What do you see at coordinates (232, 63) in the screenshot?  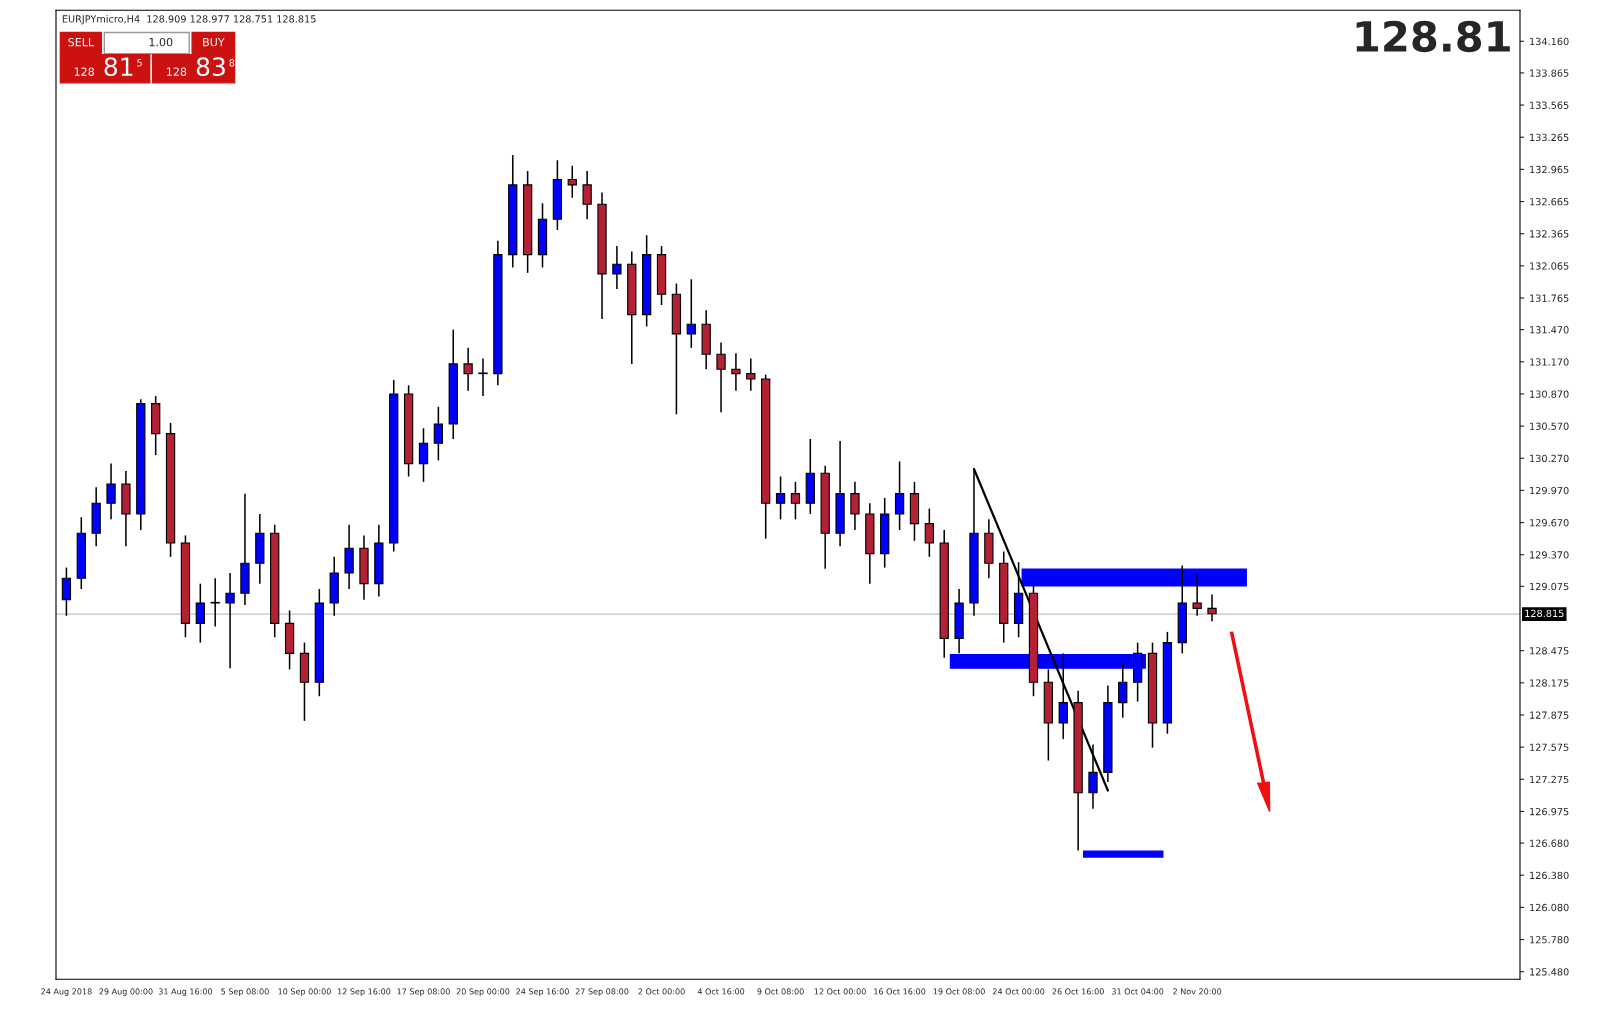 I see `annotation: 8` at bounding box center [232, 63].